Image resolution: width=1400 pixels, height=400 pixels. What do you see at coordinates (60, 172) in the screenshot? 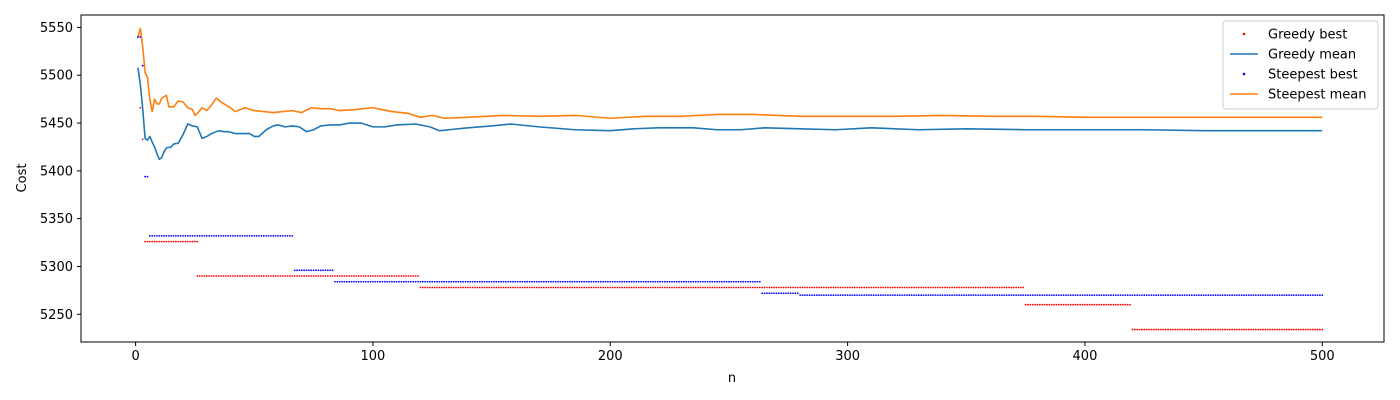
I see `y-axis: 5250 5300 5350 5400 5450 5500 5550` at bounding box center [60, 172].